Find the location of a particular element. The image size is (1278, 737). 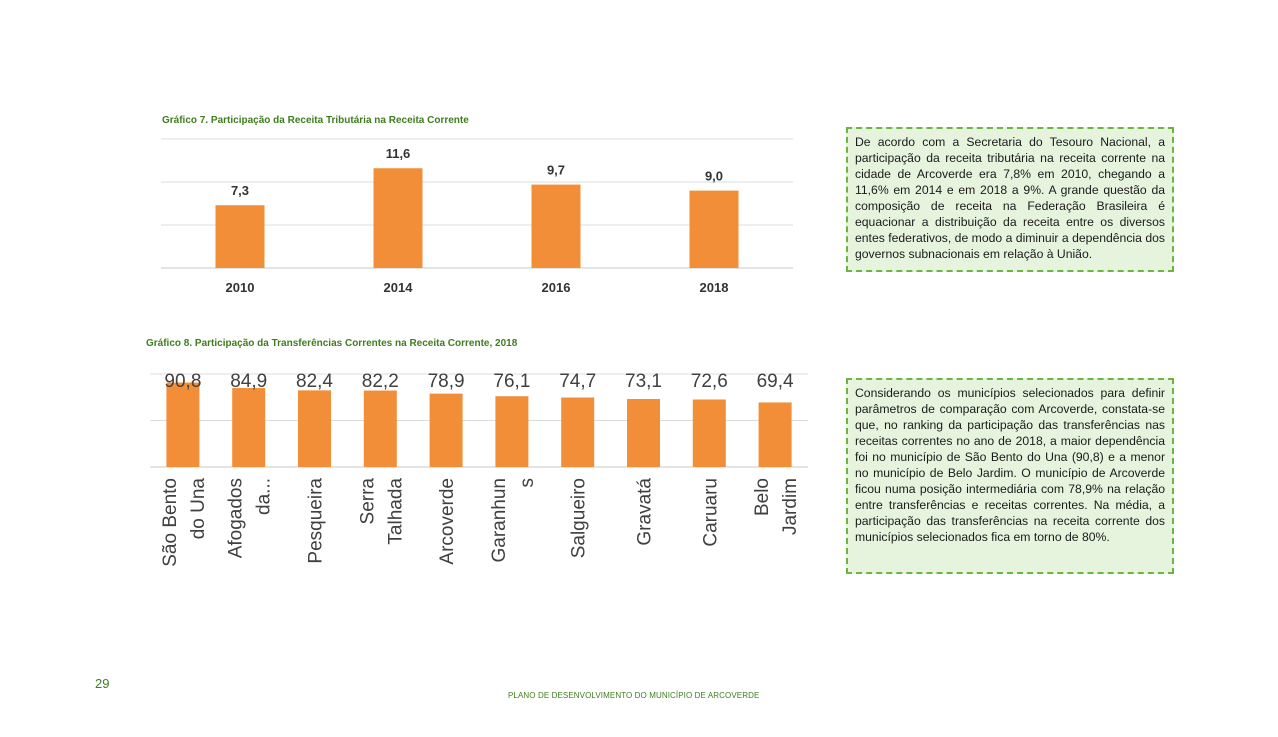

chart1-tick-label: 2018 is located at coordinates (714, 287).